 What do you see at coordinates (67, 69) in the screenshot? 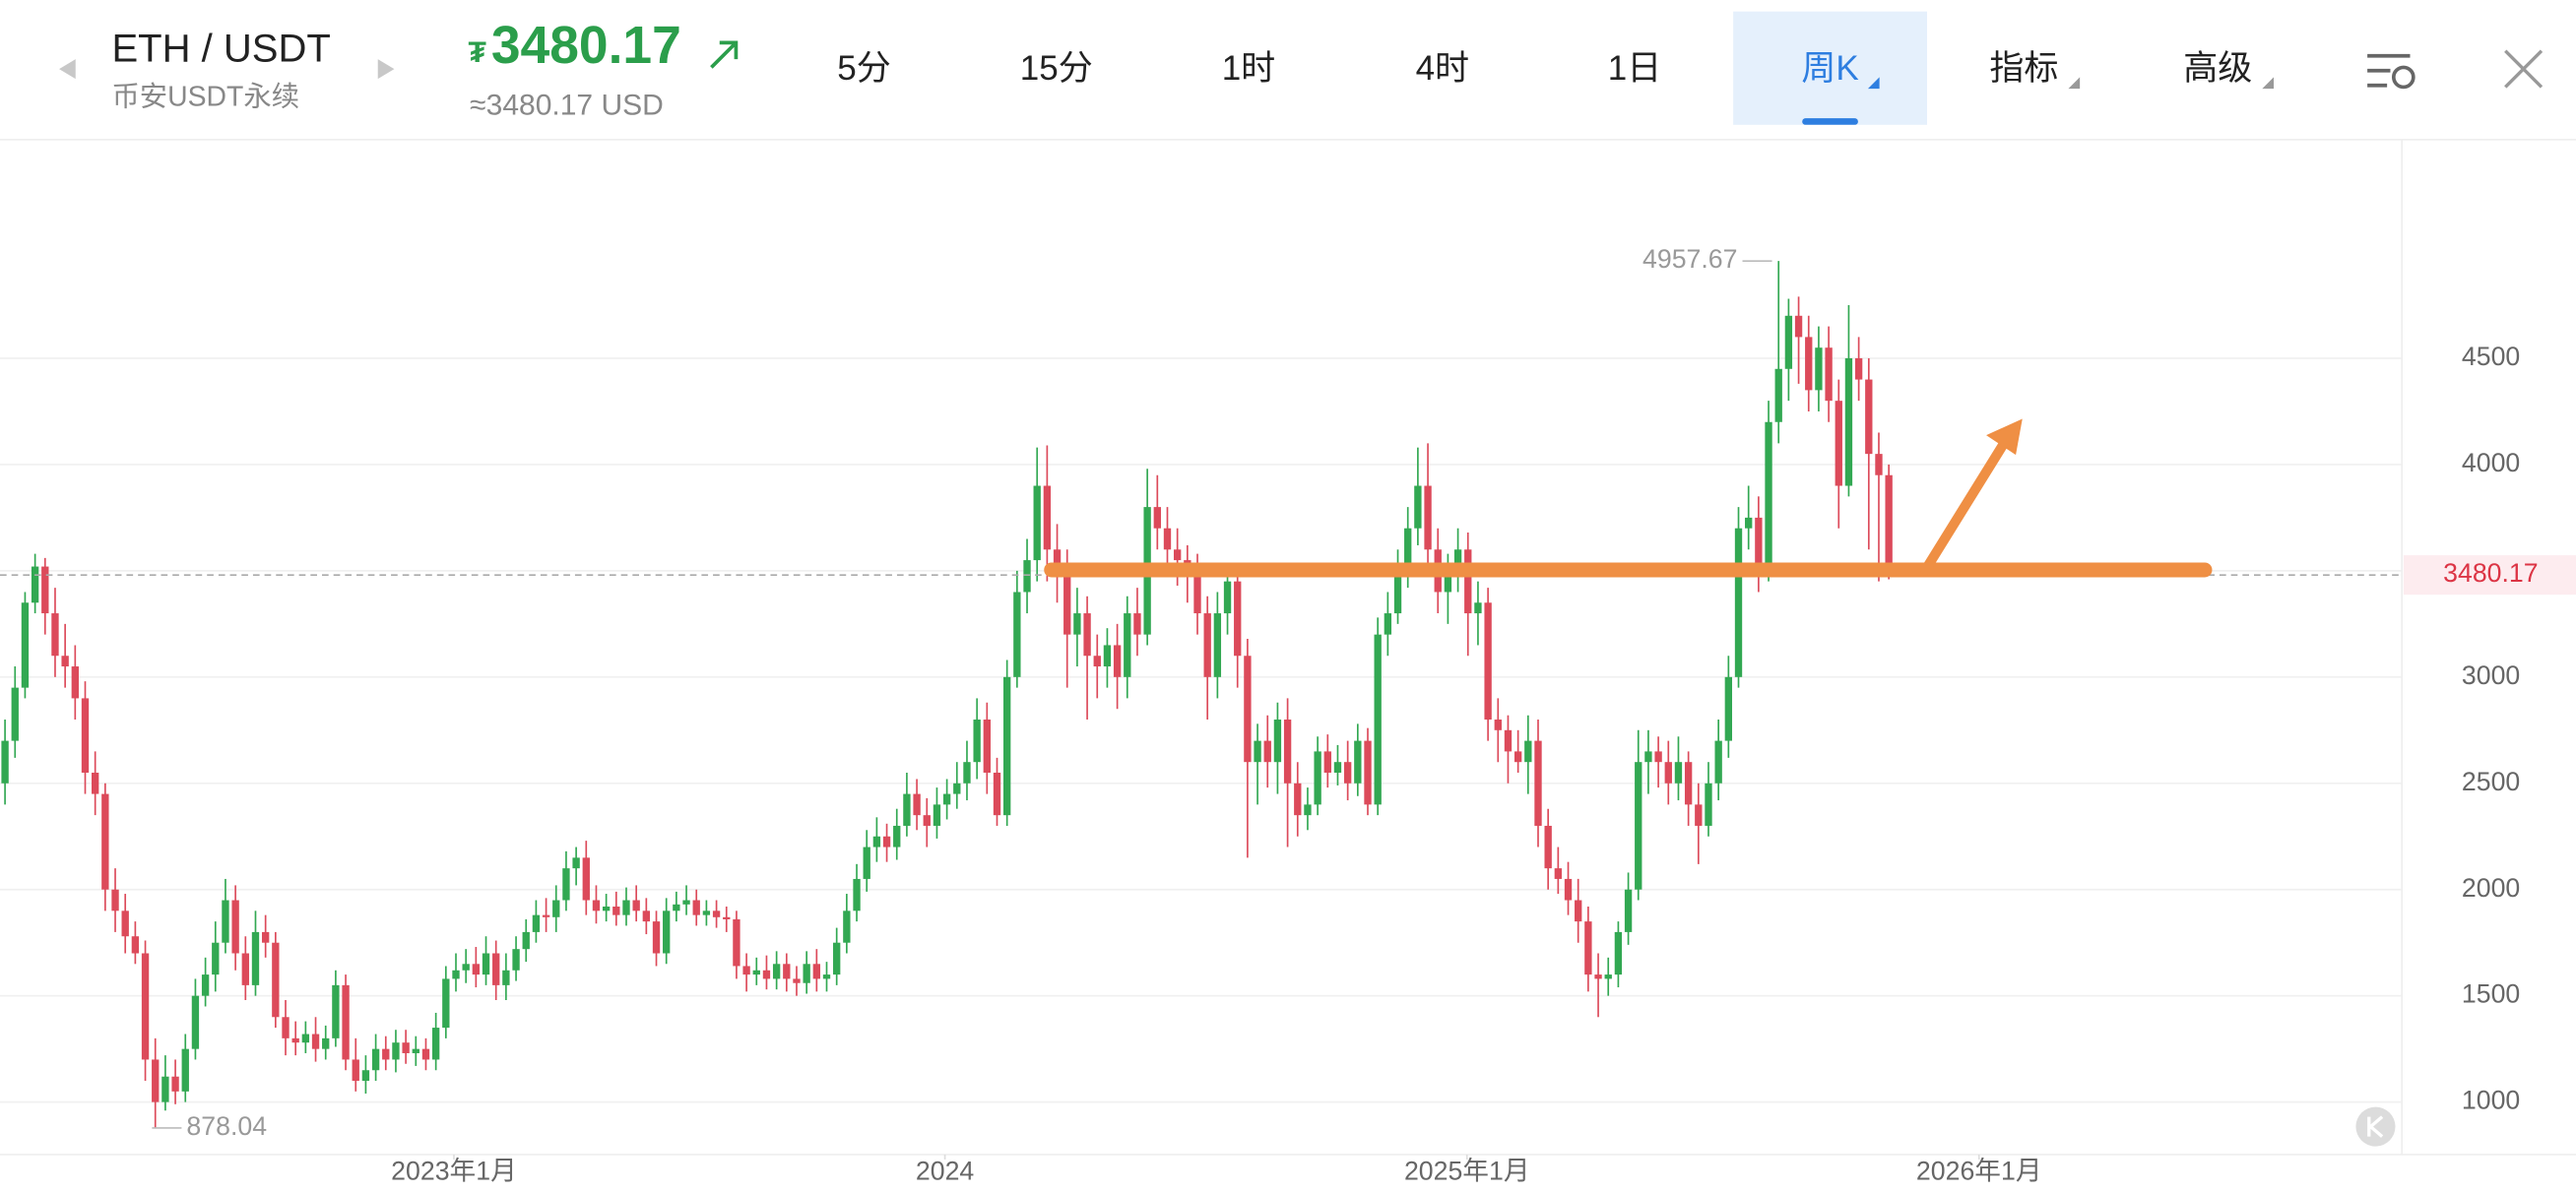
I see `prev-arrow` at bounding box center [67, 69].